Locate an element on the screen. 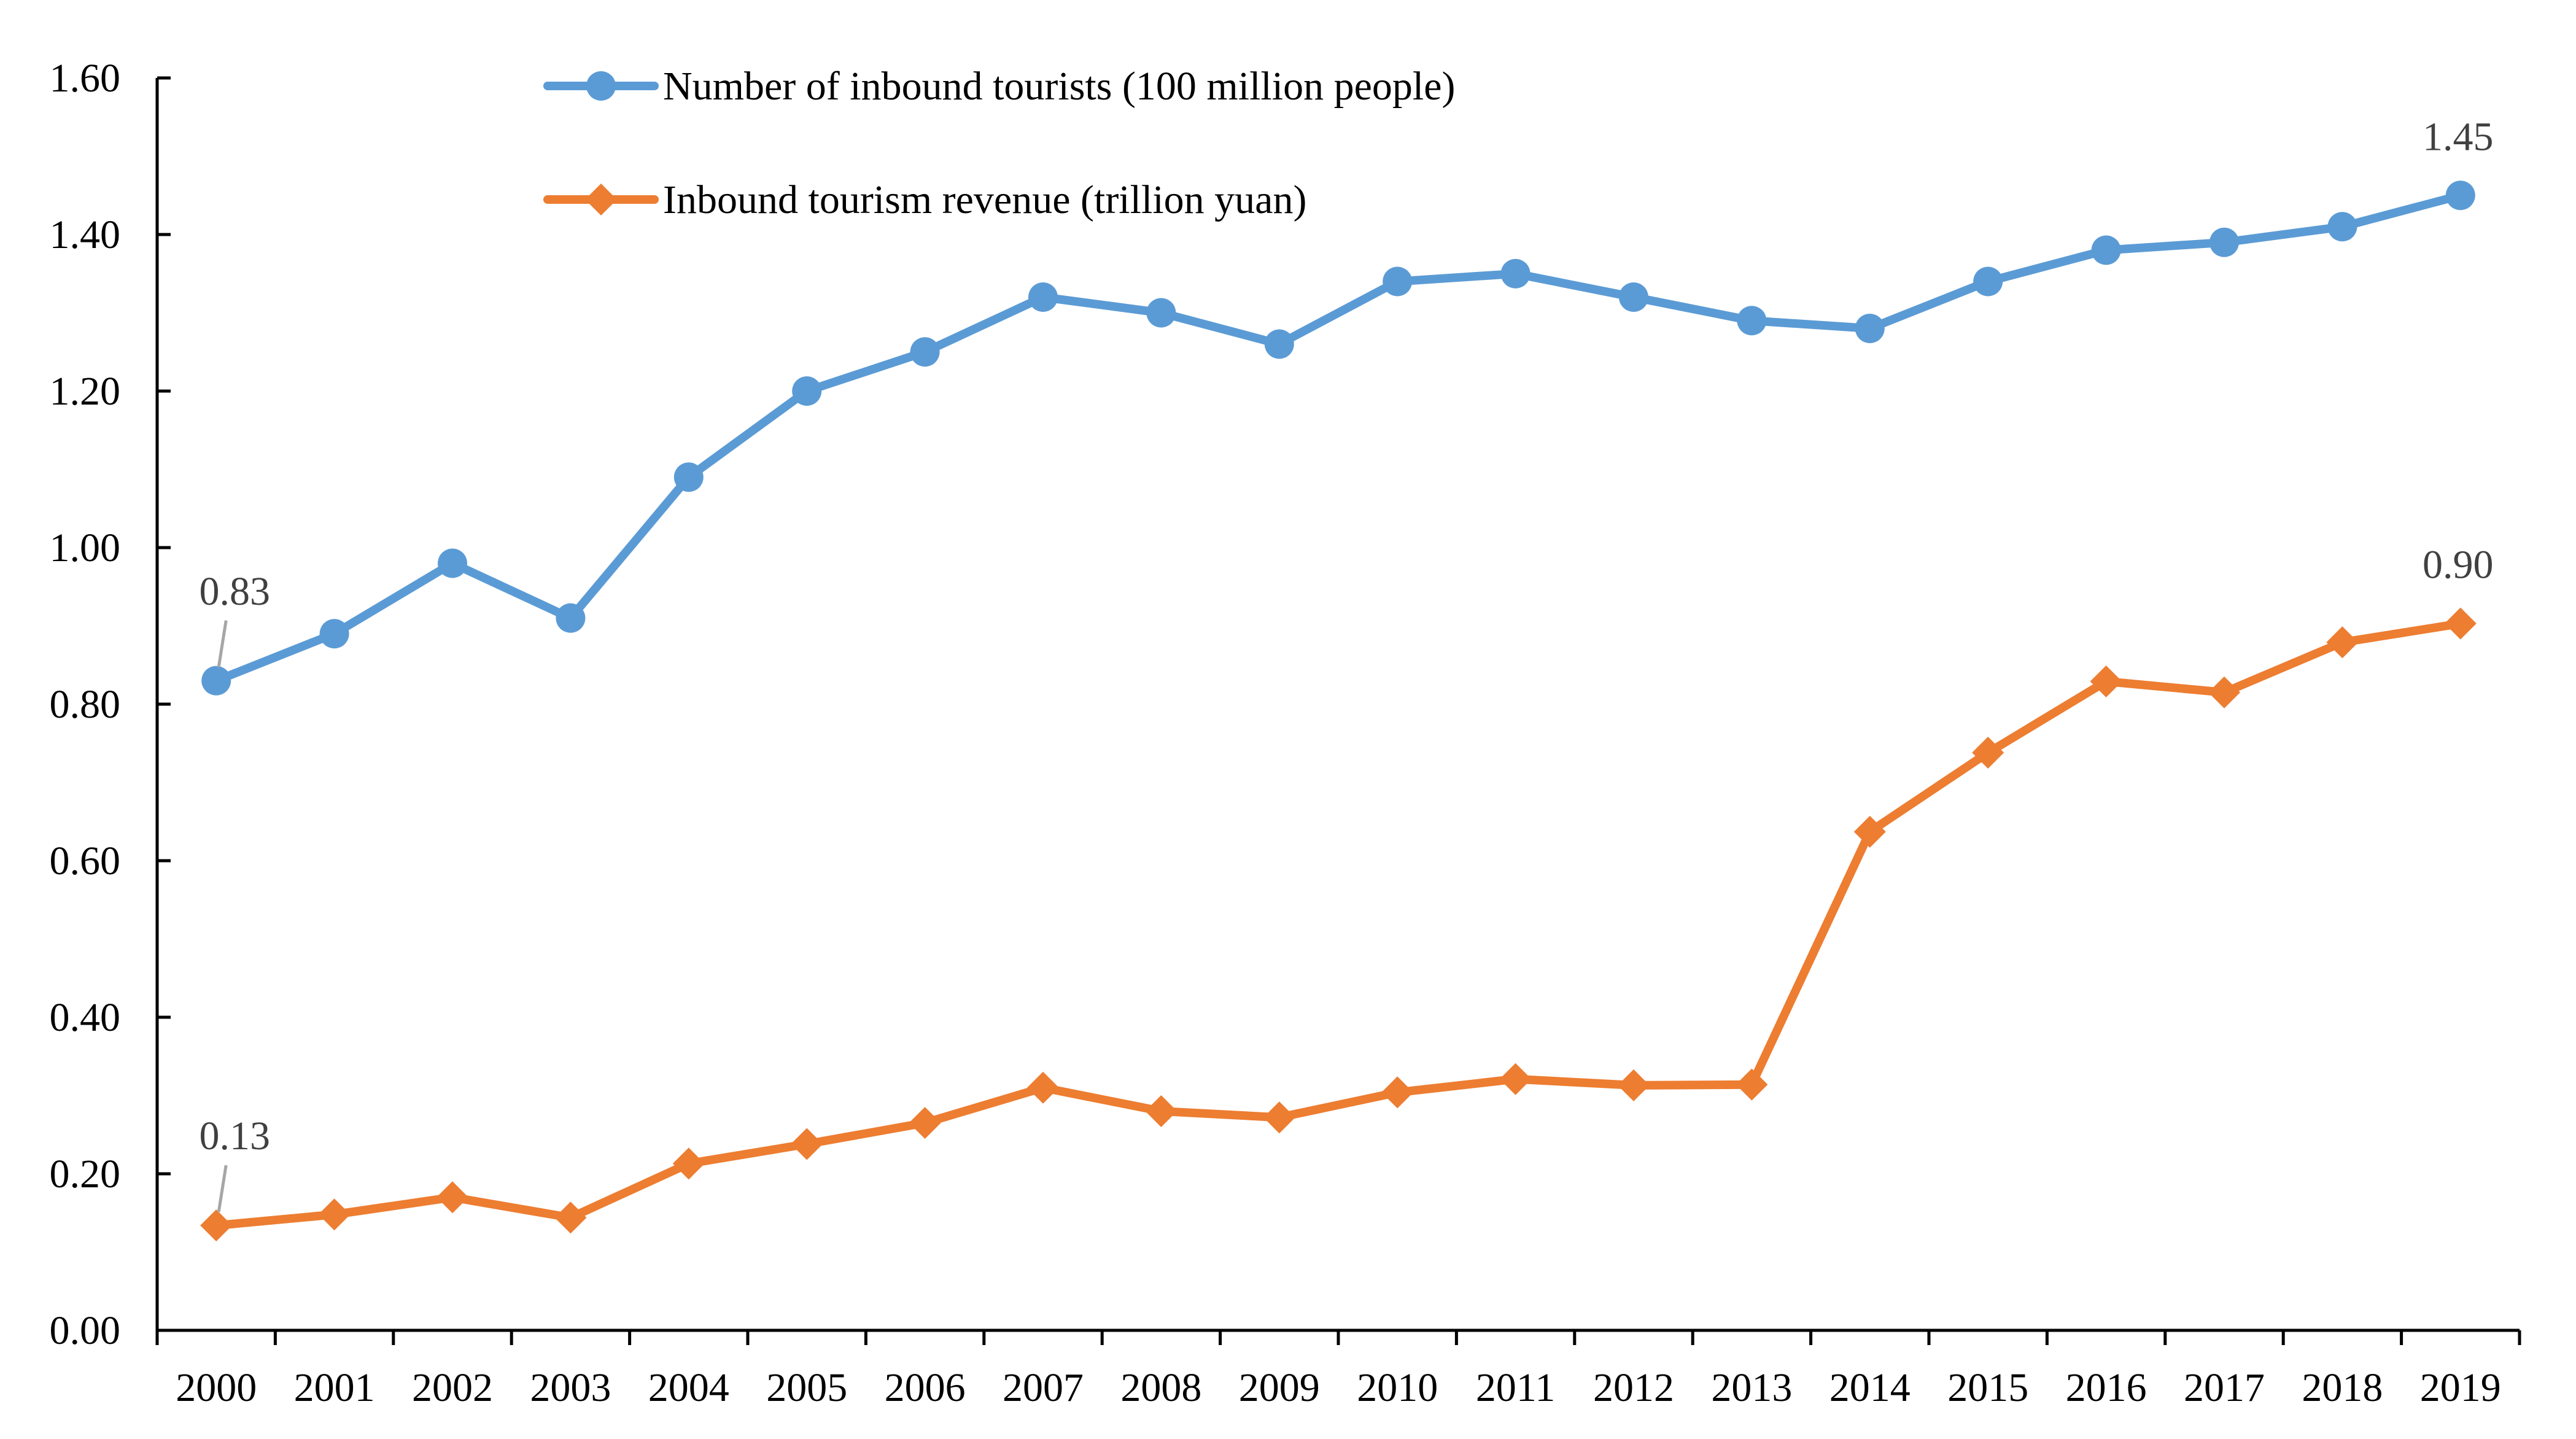  y-tick-label: 0.60 is located at coordinates (85, 861).